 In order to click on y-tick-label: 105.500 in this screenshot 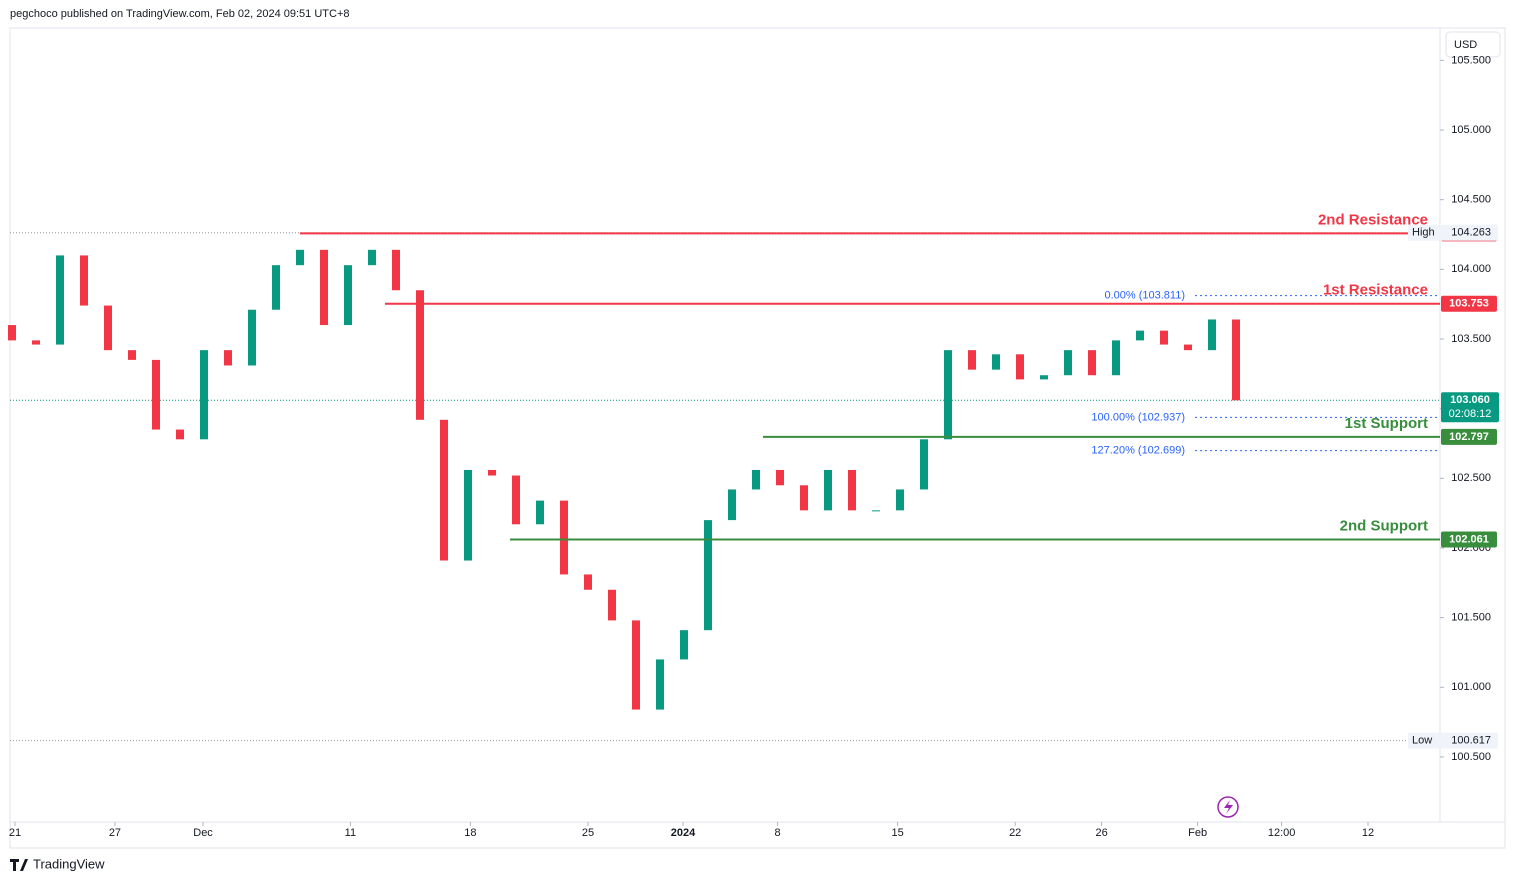, I will do `click(1471, 60)`.